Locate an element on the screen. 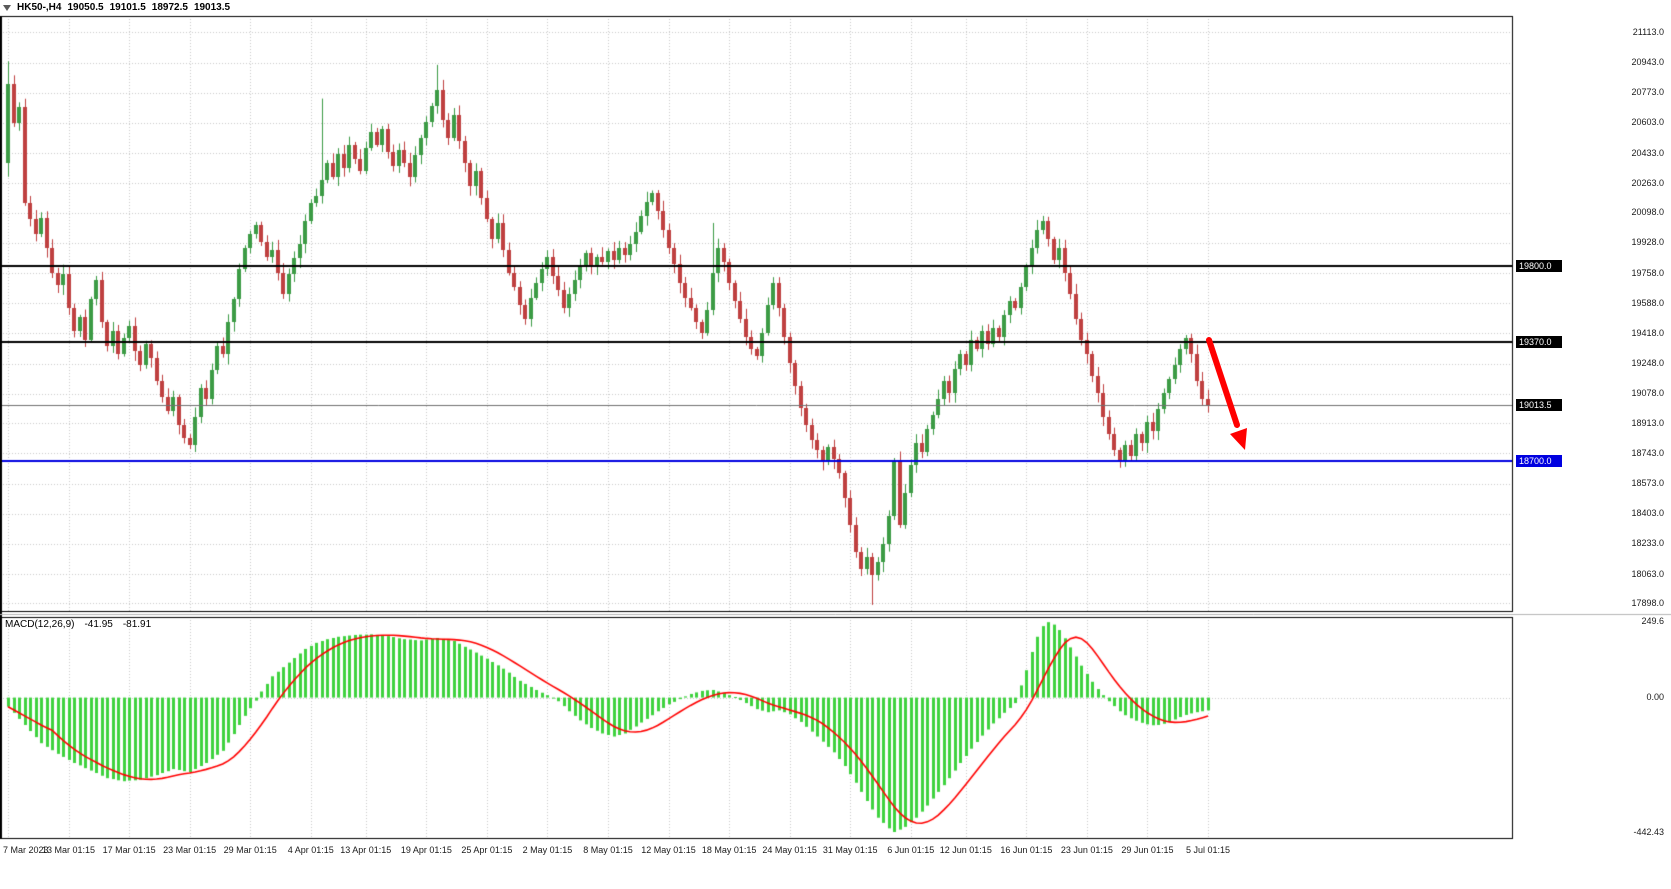  current-price-label: 19013.5 is located at coordinates (1539, 405).